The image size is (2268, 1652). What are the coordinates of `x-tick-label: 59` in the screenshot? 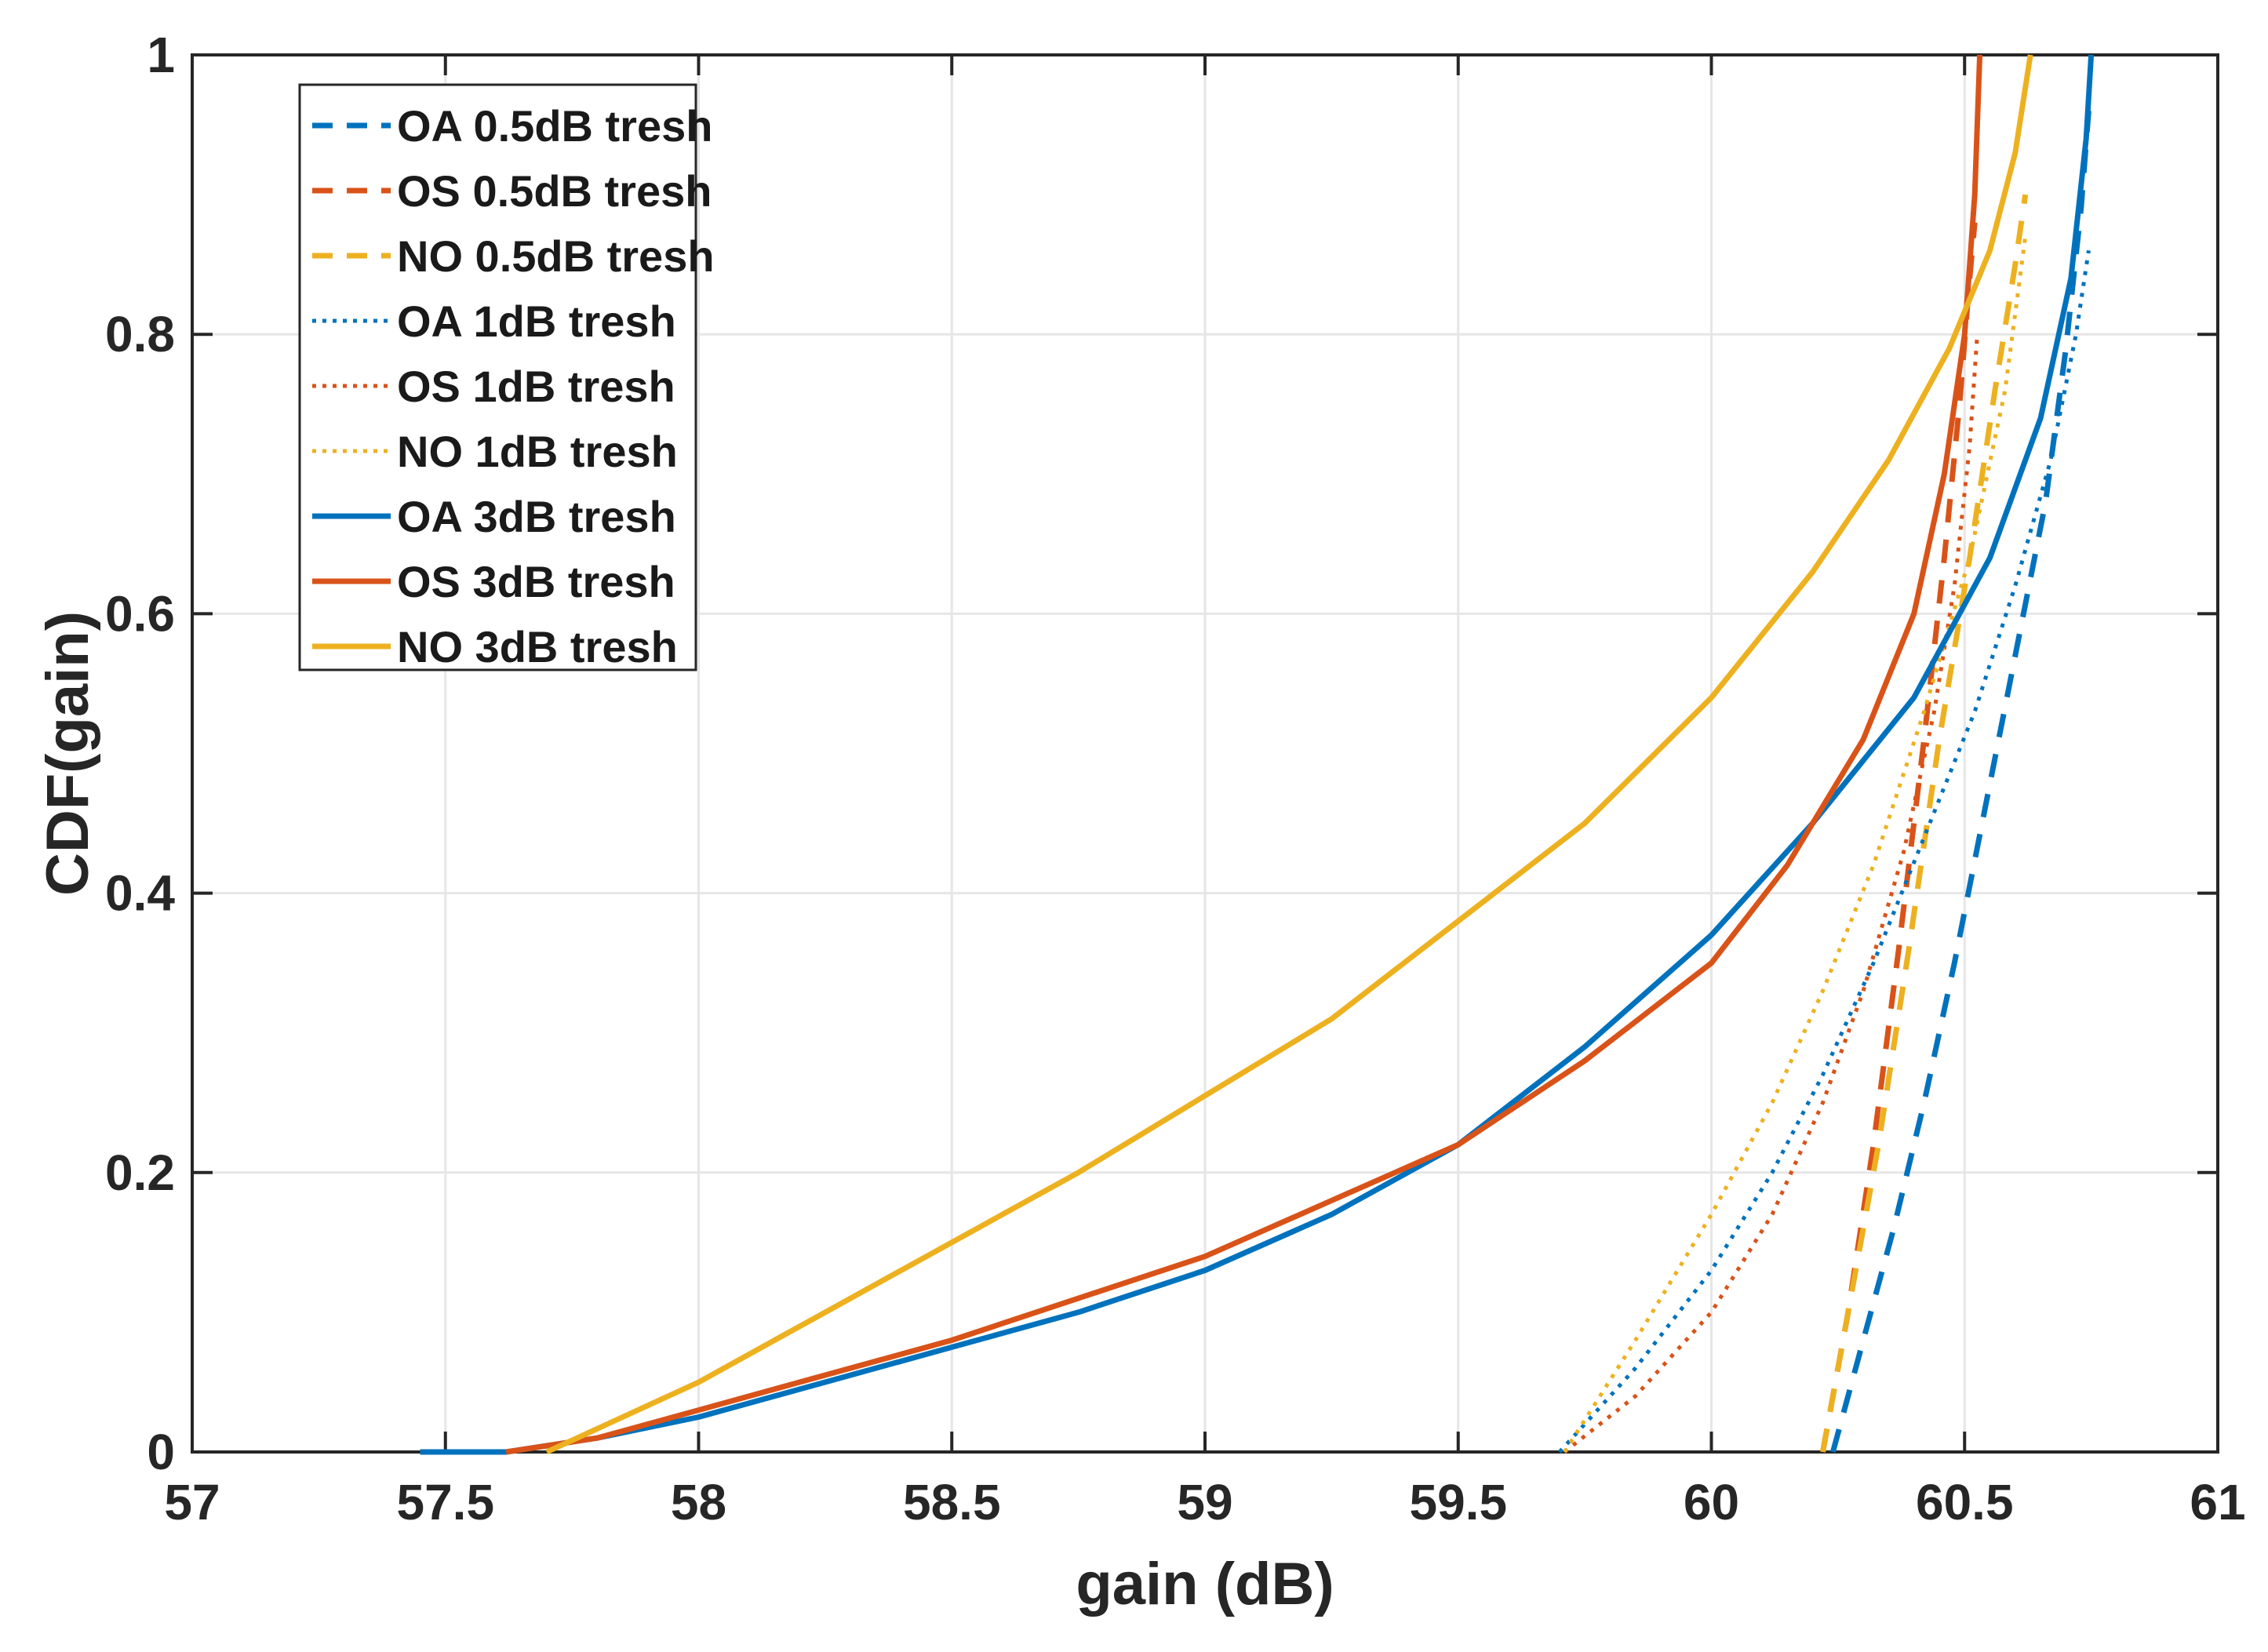 It's located at (1204, 1502).